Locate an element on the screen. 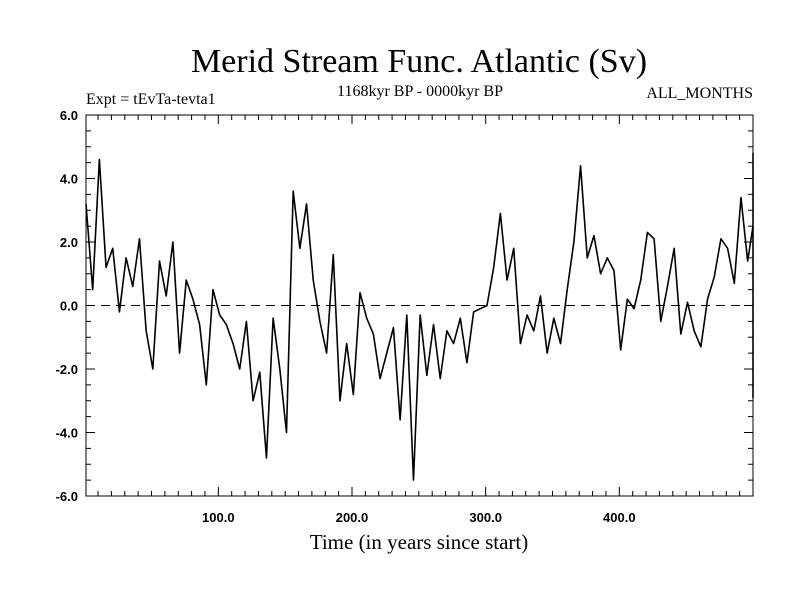 The height and width of the screenshot is (600, 800). x-tick-label: 400.0 is located at coordinates (619, 517).